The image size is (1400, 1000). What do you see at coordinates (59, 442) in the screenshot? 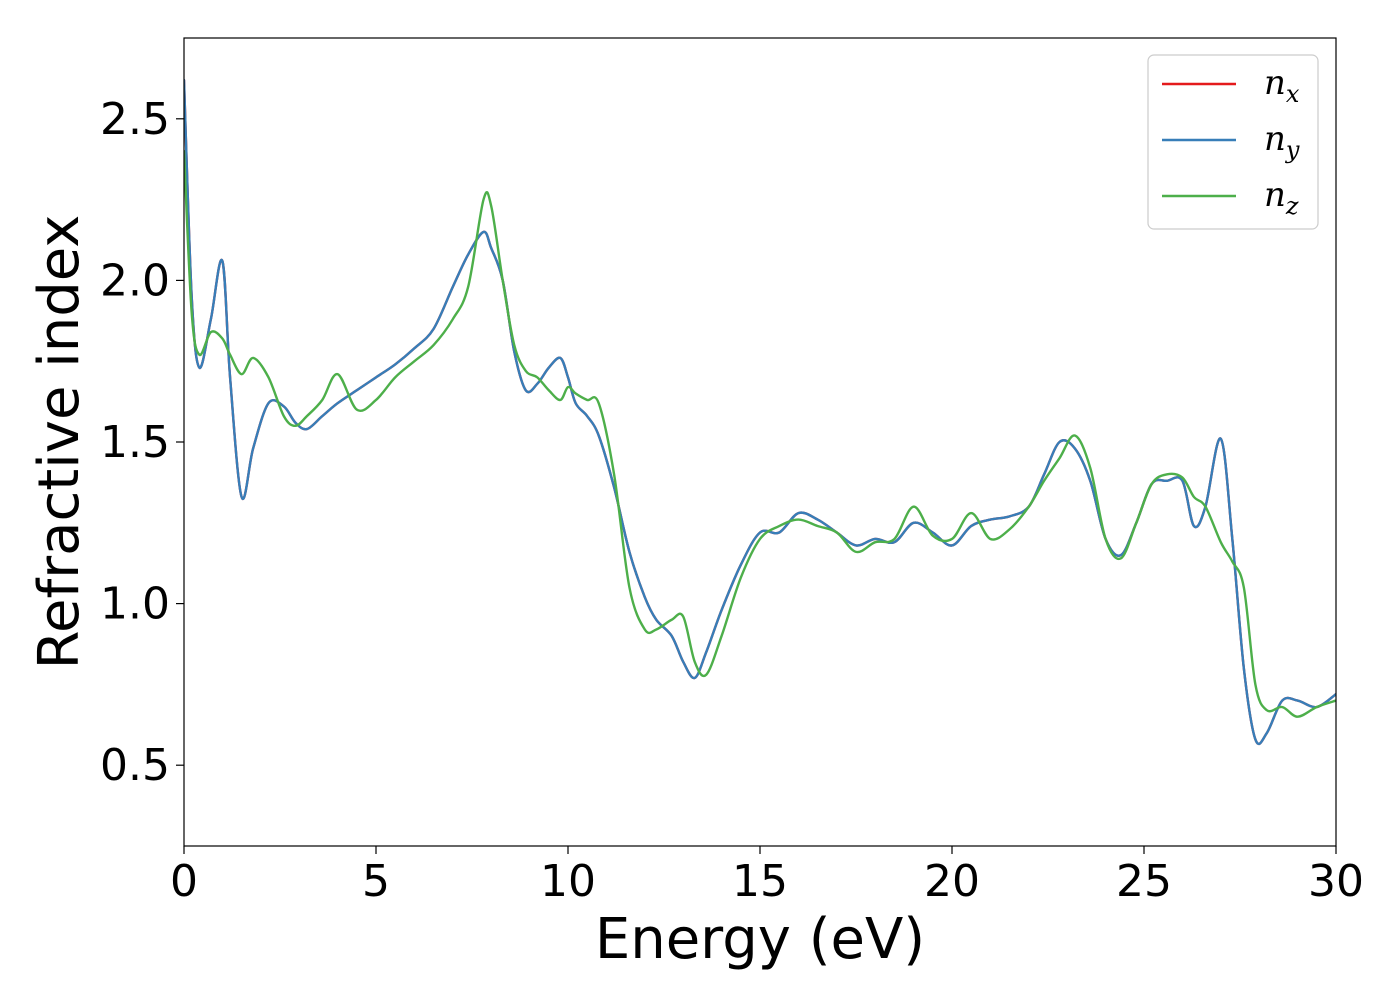
I see `y-axis-label: Refractive index` at bounding box center [59, 442].